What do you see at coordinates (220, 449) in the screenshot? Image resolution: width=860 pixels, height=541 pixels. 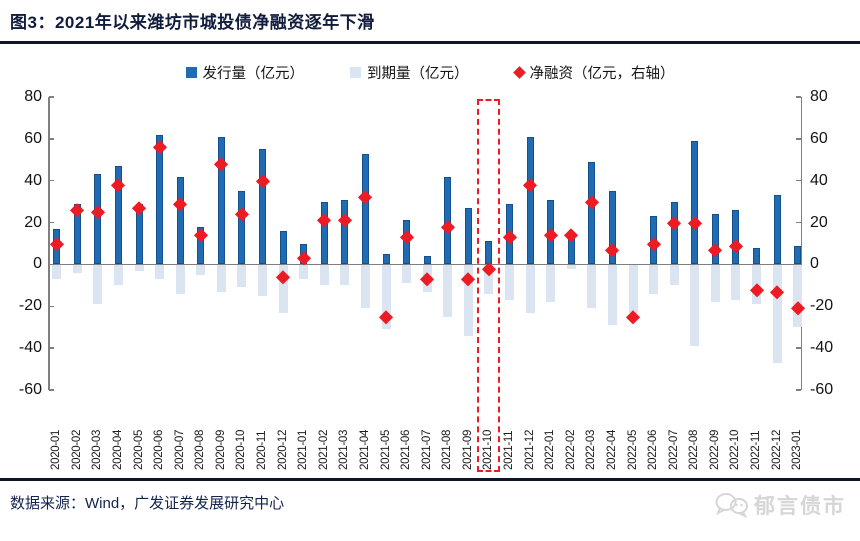 I see `x-axis-label: 2020-09` at bounding box center [220, 449].